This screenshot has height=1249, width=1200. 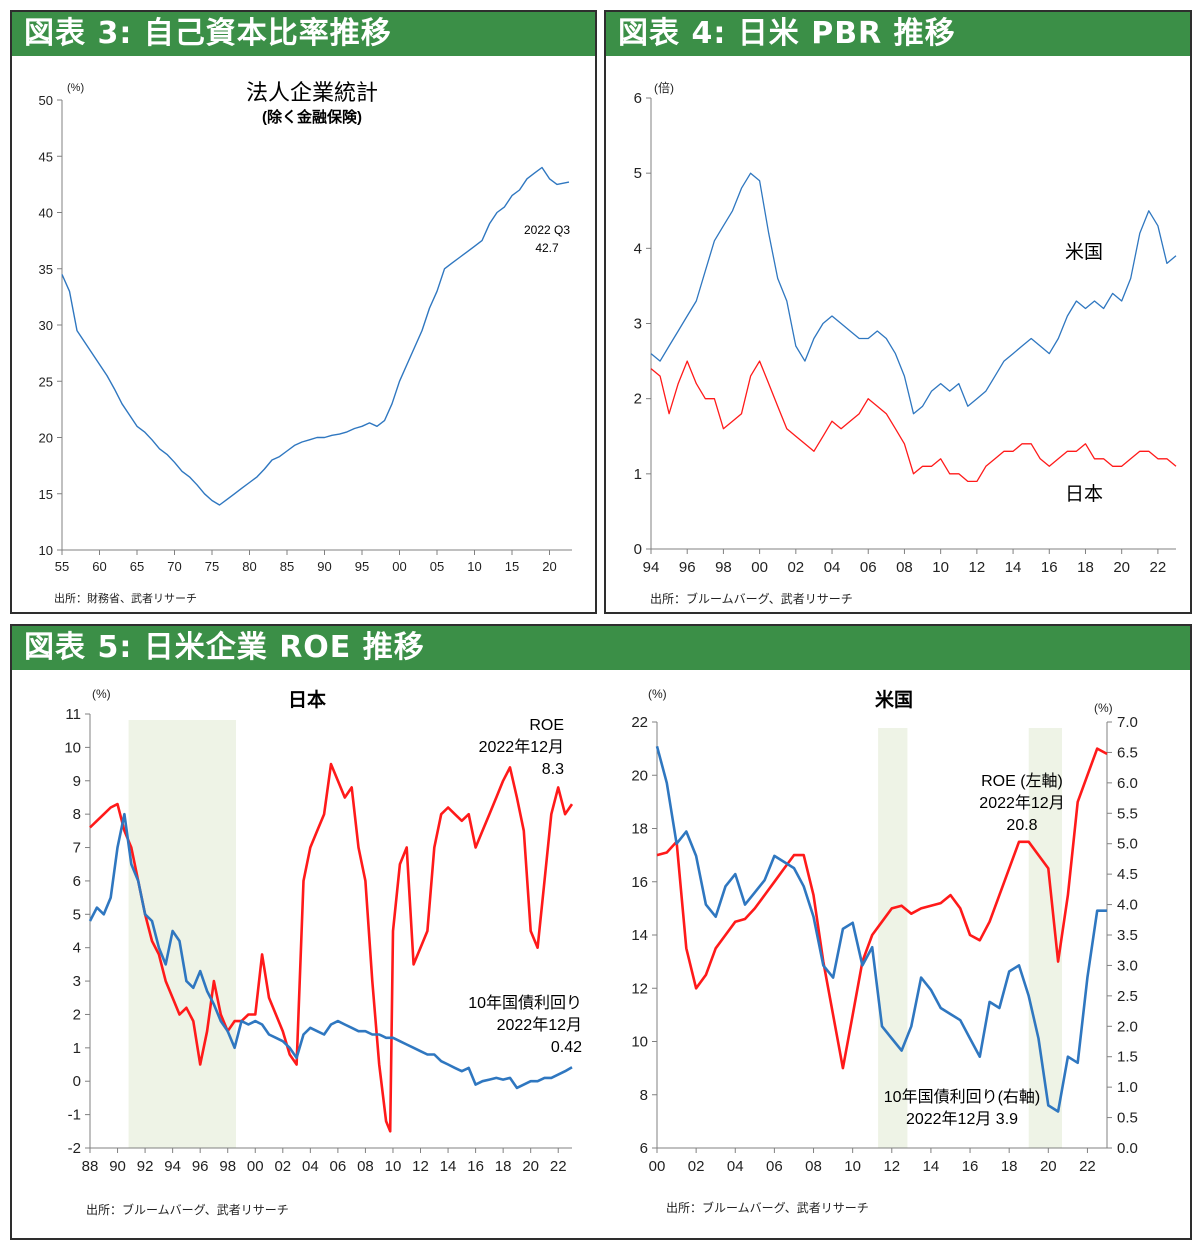 I want to click on roe-annotation: 20.8, so click(x=1021, y=825).